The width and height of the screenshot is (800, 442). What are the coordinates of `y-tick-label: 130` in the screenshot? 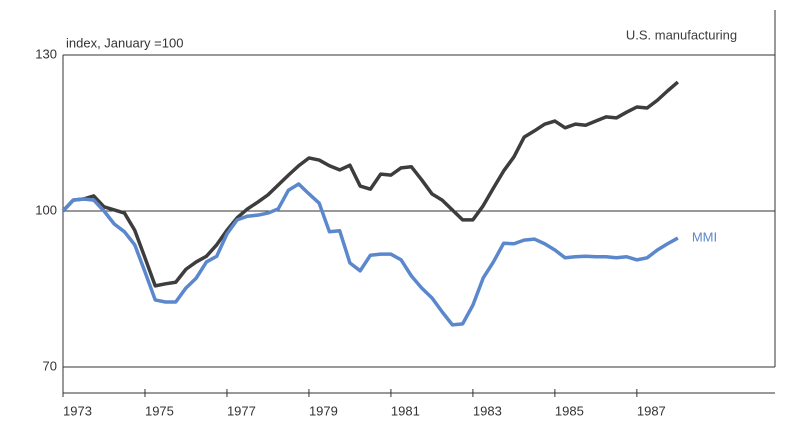 It's located at (46, 53).